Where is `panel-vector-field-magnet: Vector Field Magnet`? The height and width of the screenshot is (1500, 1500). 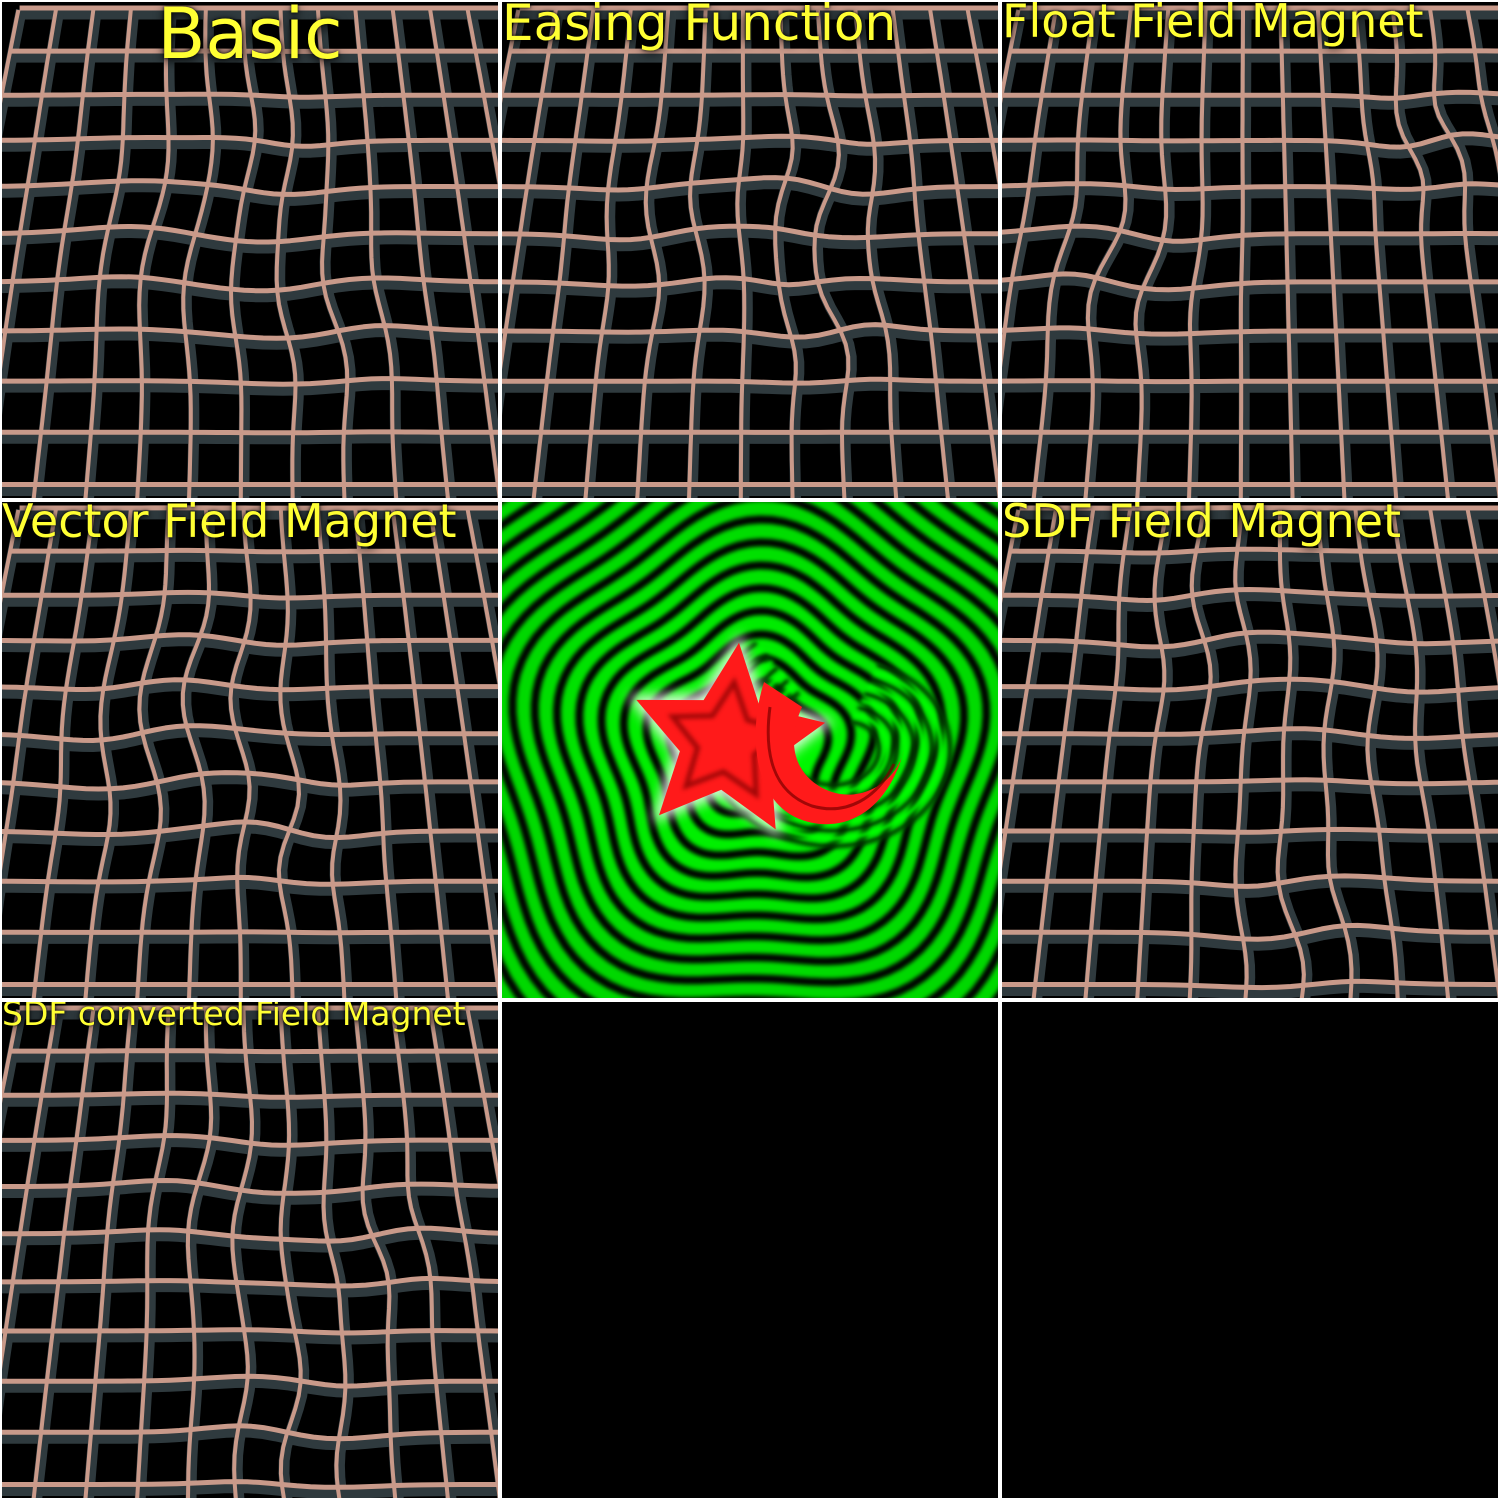
panel-vector-field-magnet: Vector Field Magnet is located at coordinates (250, 750).